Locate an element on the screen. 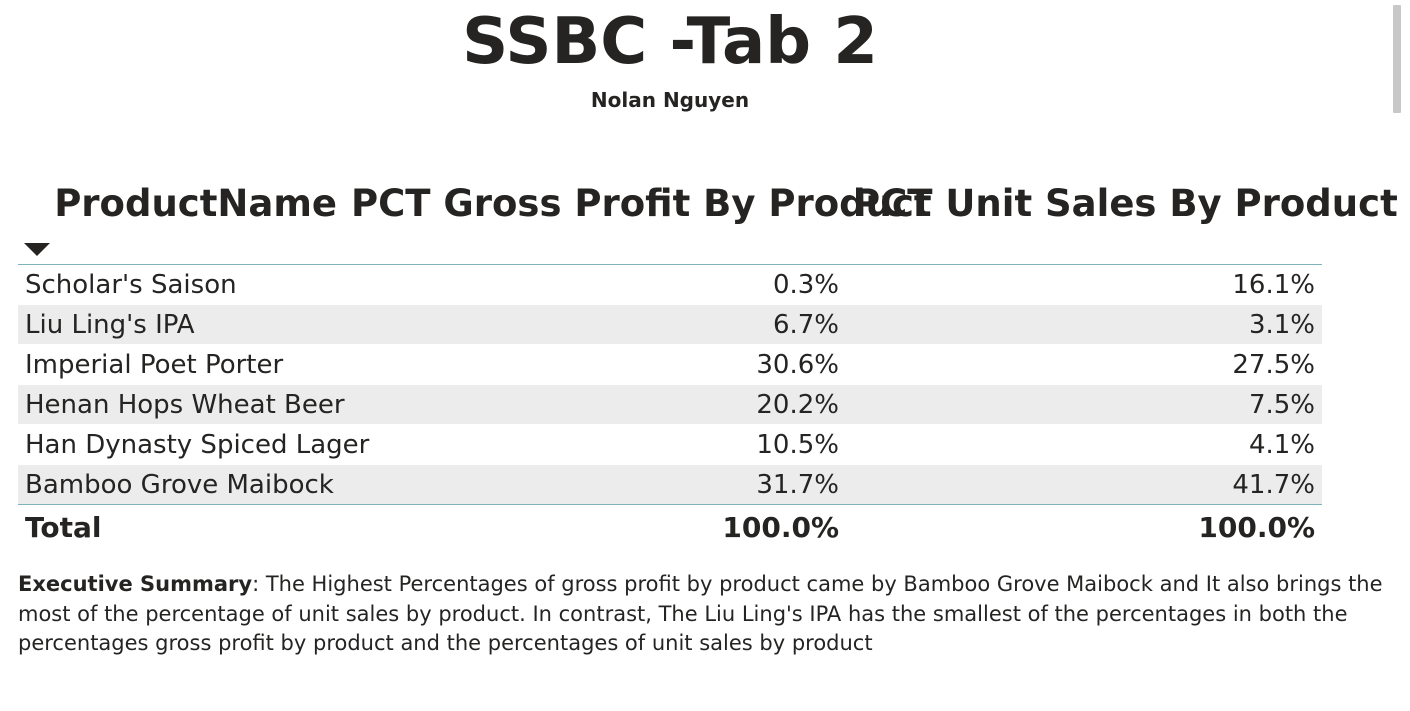  gross-profit-pct-cell: 6.7% is located at coordinates (595, 324).